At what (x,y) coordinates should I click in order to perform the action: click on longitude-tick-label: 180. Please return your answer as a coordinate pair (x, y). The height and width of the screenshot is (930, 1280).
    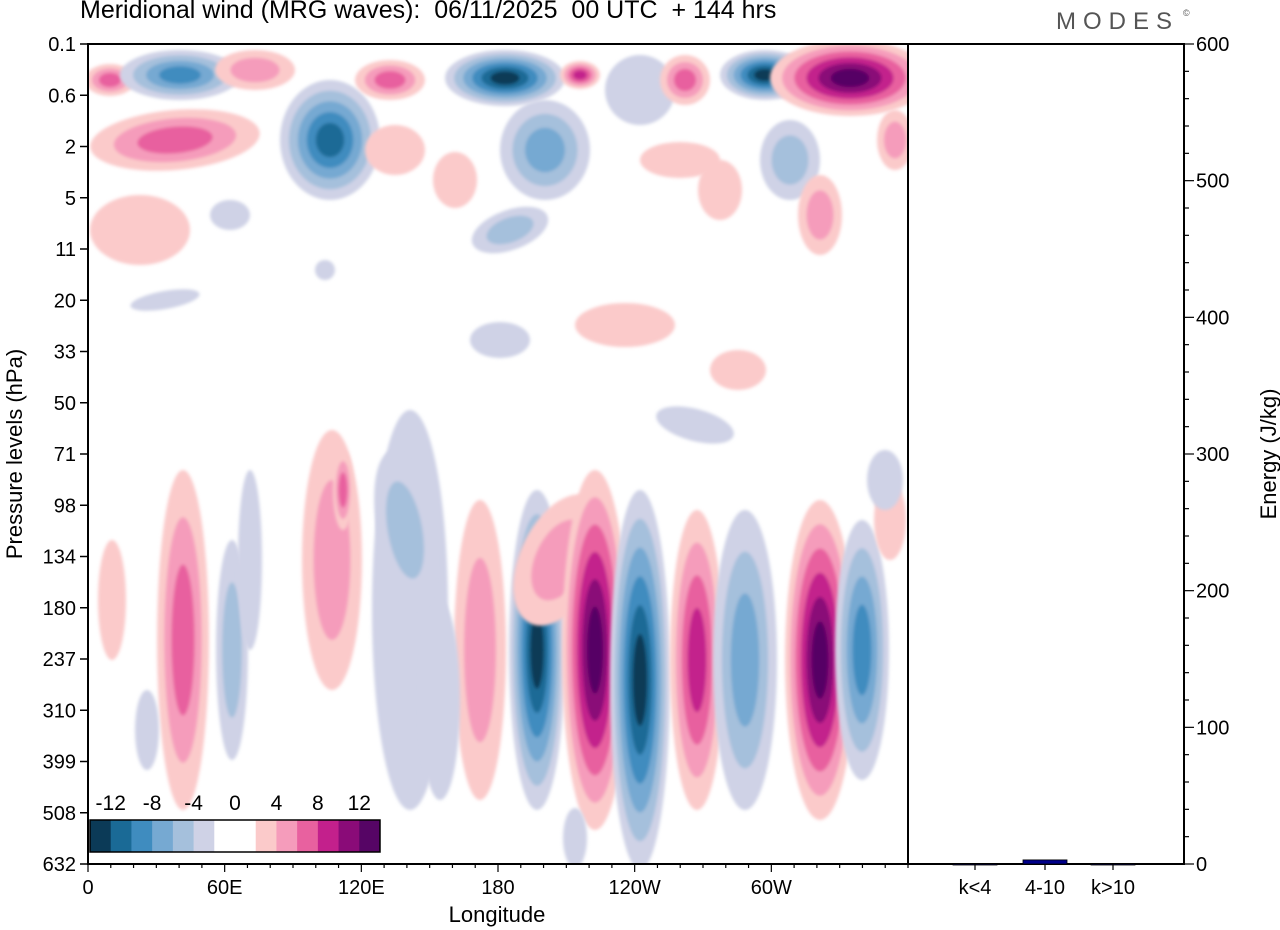
    Looking at the image, I should click on (497, 888).